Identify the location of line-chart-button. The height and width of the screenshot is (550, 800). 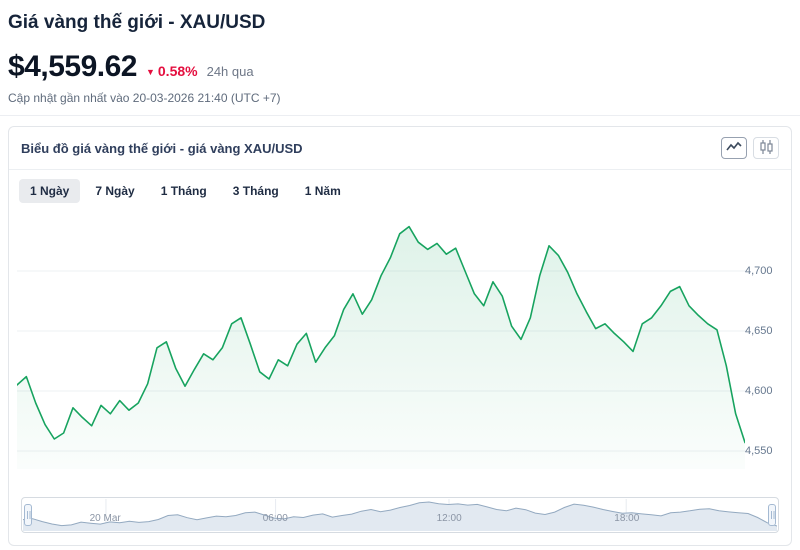
(734, 148).